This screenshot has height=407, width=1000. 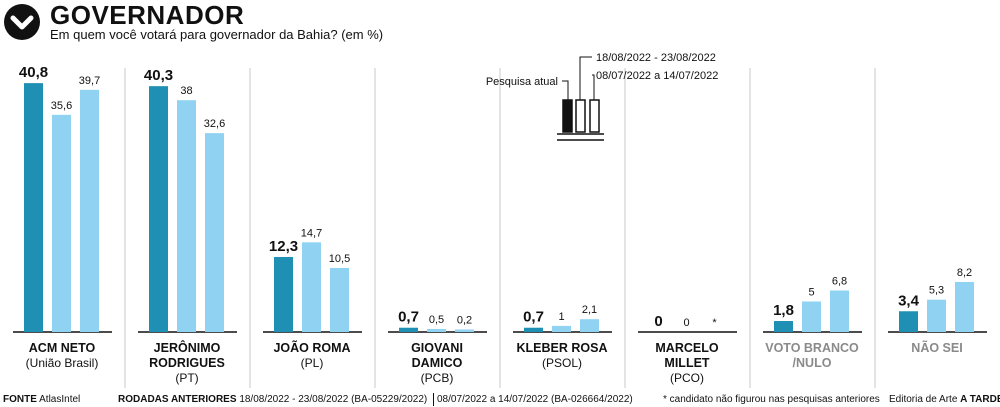 What do you see at coordinates (311, 233) in the screenshot?
I see `data-label: 14,7` at bounding box center [311, 233].